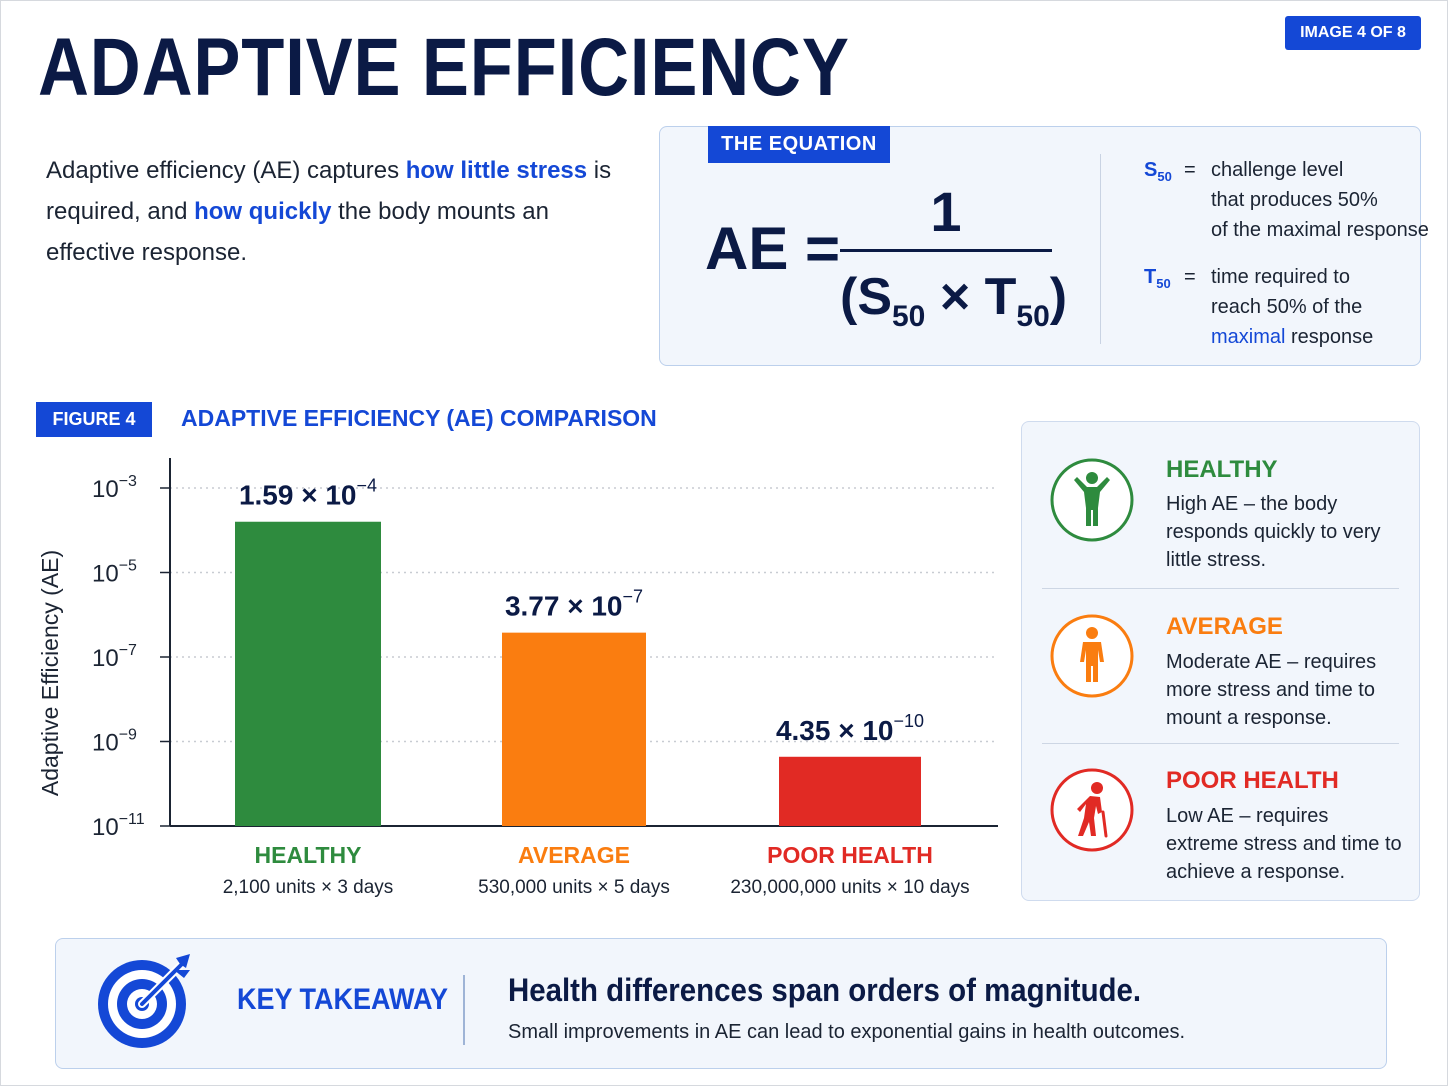 Image resolution: width=1448 pixels, height=1086 pixels. I want to click on key-takeaway-divider, so click(464, 1010).